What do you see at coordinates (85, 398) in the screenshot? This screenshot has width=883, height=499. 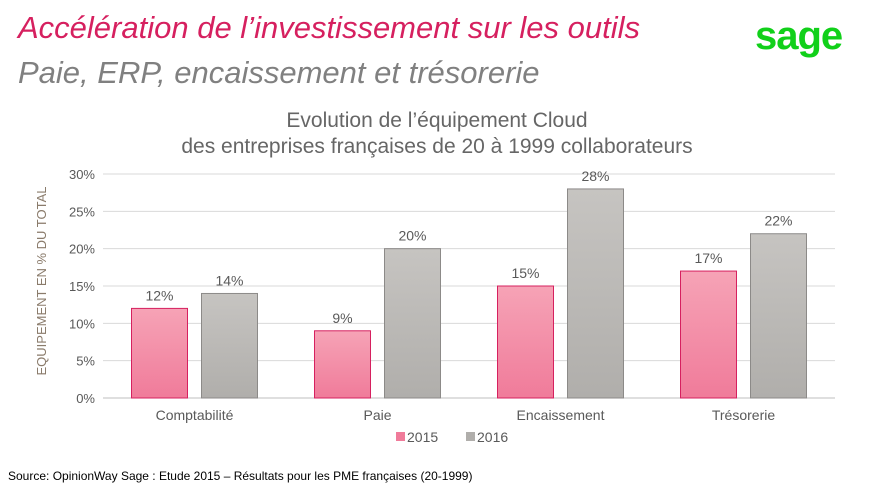 I see `y-tick-label: 0%` at bounding box center [85, 398].